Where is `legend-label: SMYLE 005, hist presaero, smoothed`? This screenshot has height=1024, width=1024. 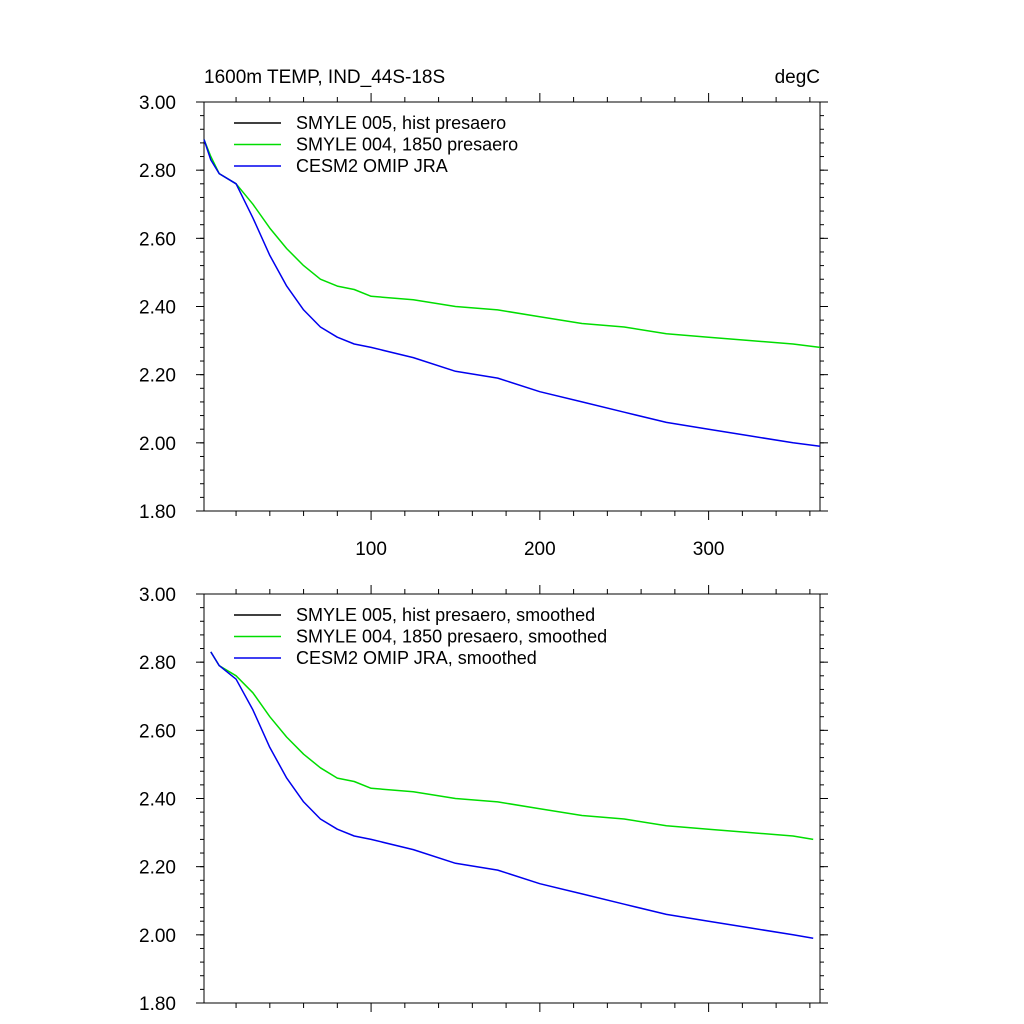 legend-label: SMYLE 005, hist presaero, smoothed is located at coordinates (445, 615).